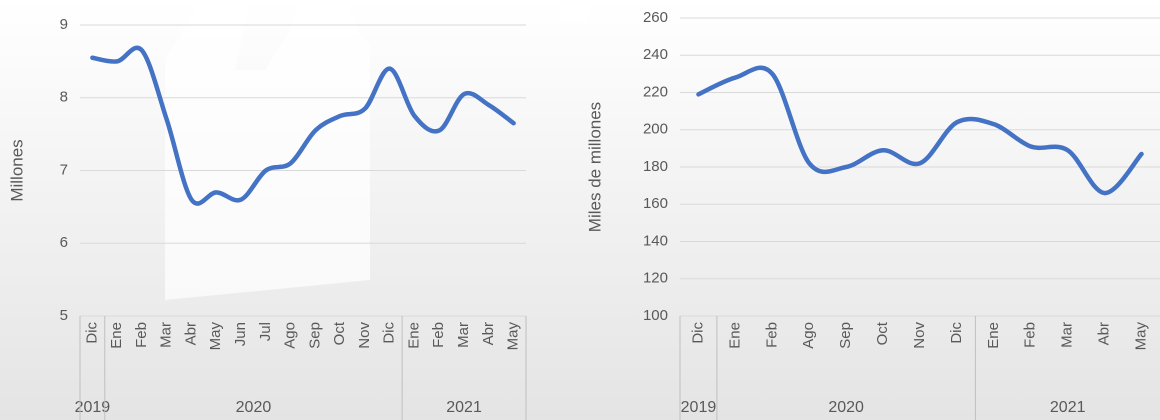 This screenshot has height=420, width=1160. Describe the element at coordinates (64, 169) in the screenshot. I see `y-tick-label: 7` at that location.